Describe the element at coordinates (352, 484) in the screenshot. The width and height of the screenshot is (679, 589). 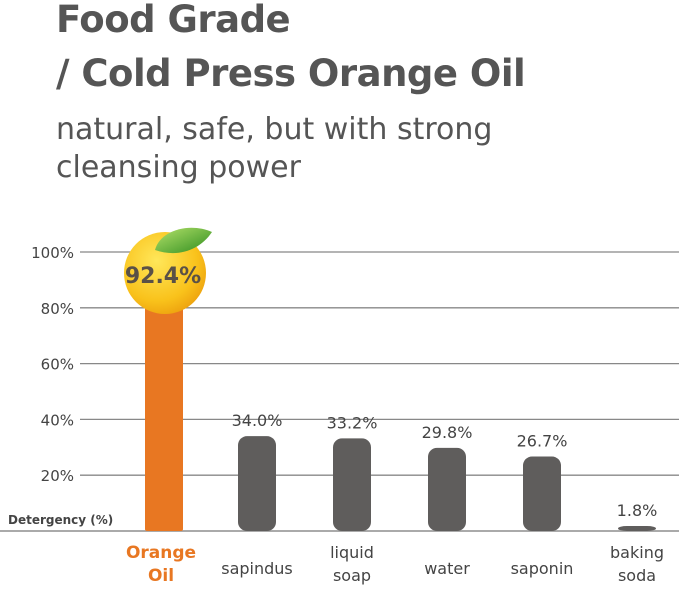
I see `bar-liquid-soap` at that location.